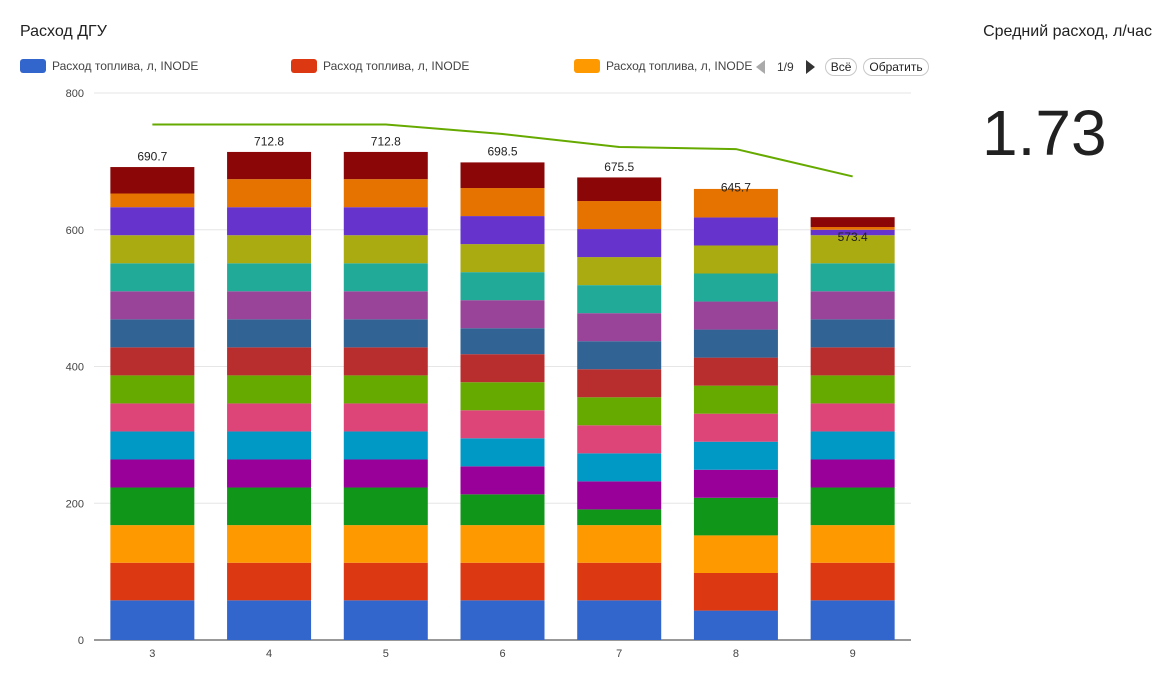 This screenshot has width=1161, height=683. Describe the element at coordinates (810, 67) in the screenshot. I see `legend-next-arrow-icon` at that location.